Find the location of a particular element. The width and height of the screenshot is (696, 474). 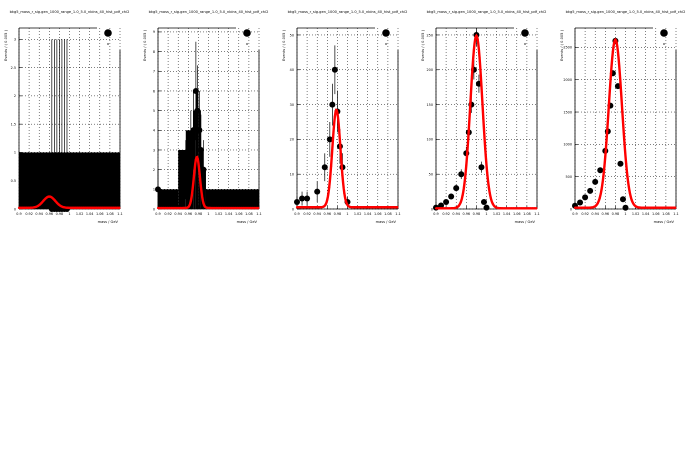

y-tick-label: 150 is located at coordinates (430, 105).